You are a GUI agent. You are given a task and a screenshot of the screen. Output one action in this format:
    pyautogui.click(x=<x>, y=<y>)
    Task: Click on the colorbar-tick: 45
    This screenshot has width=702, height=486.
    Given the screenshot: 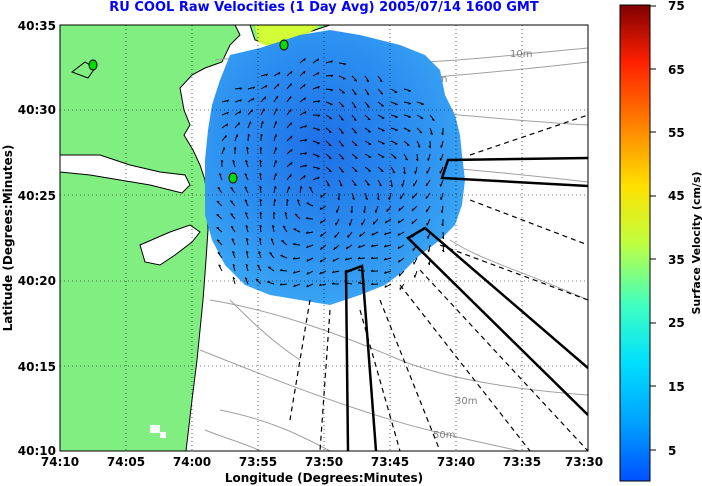 What is the action you would take?
    pyautogui.click(x=676, y=196)
    